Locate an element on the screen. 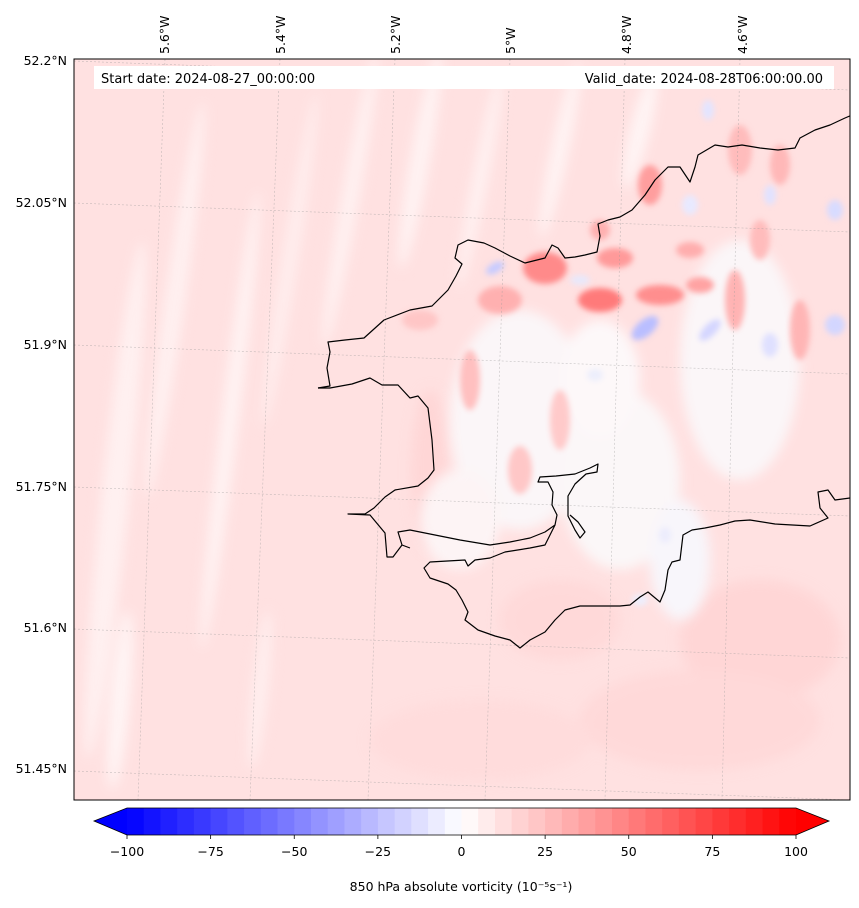 This screenshot has height=908, width=859. lat-label: 52.05°N is located at coordinates (41, 202).